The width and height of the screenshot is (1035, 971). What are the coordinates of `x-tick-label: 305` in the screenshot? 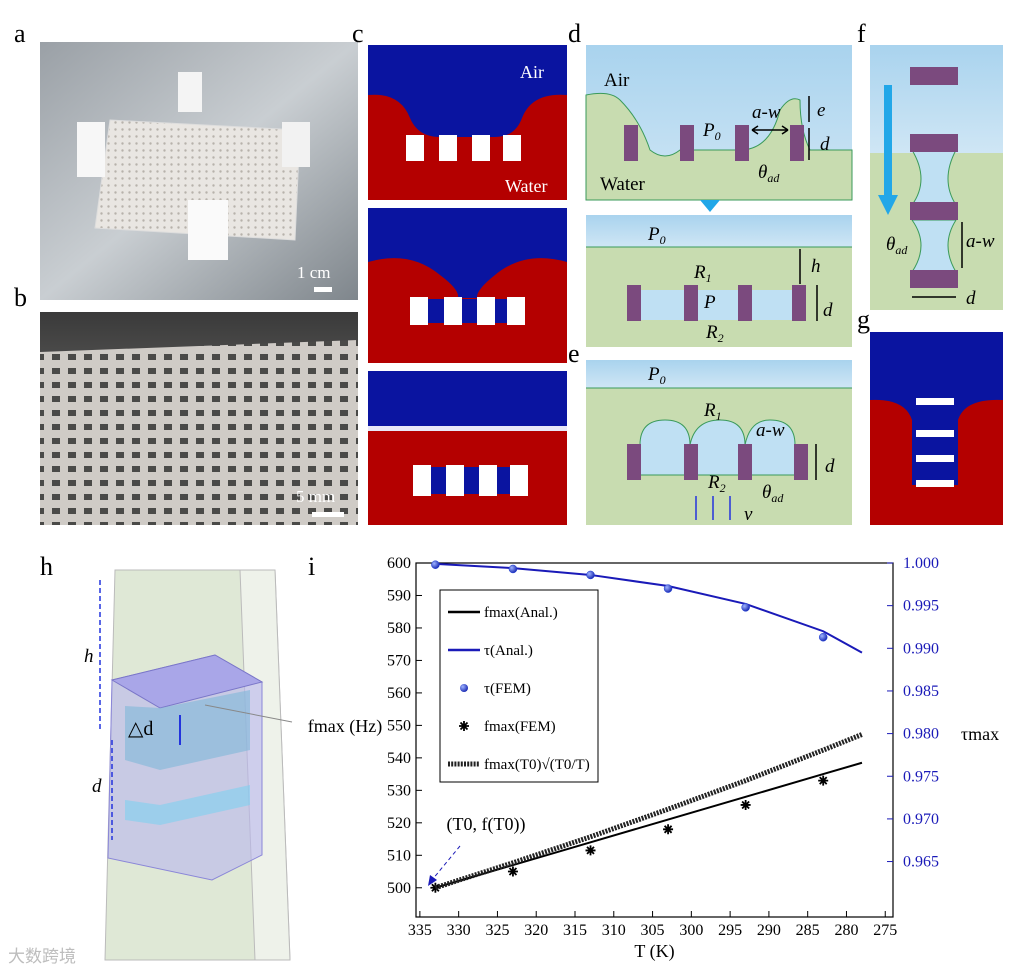 It's located at (653, 930).